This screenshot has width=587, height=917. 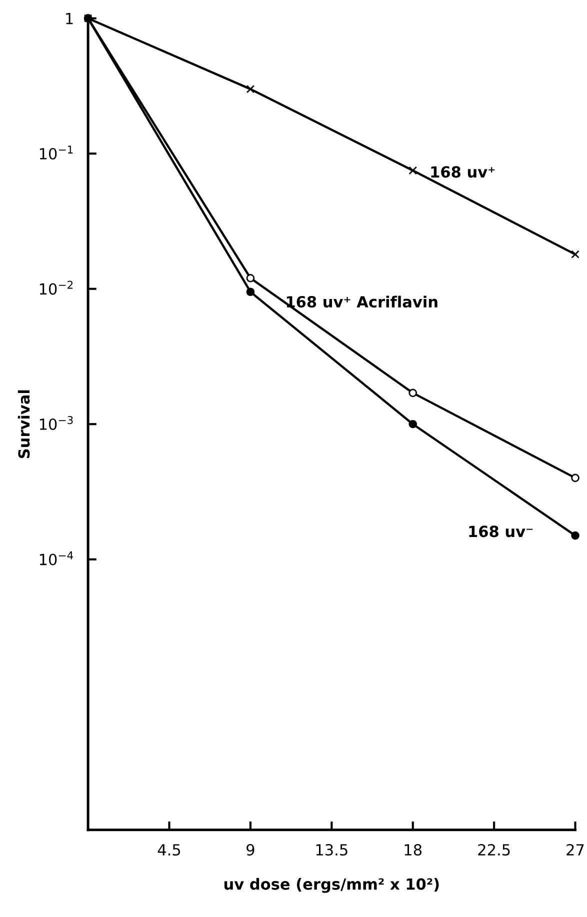 What do you see at coordinates (57, 558) in the screenshot?
I see `y-tick-label: 10$^{−4}$` at bounding box center [57, 558].